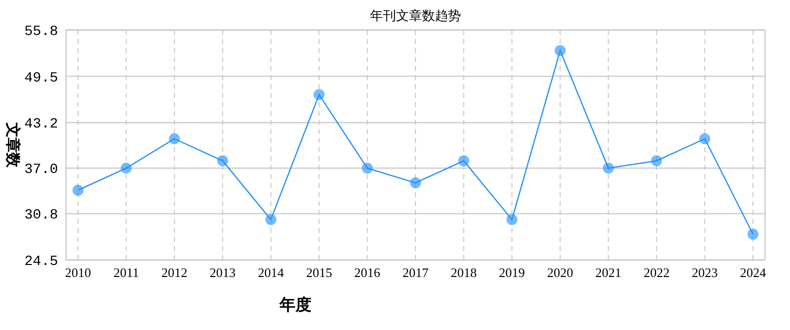 Image resolution: width=790 pixels, height=330 pixels. What do you see at coordinates (463, 272) in the screenshot?
I see `x-tick-label: 2018` at bounding box center [463, 272].